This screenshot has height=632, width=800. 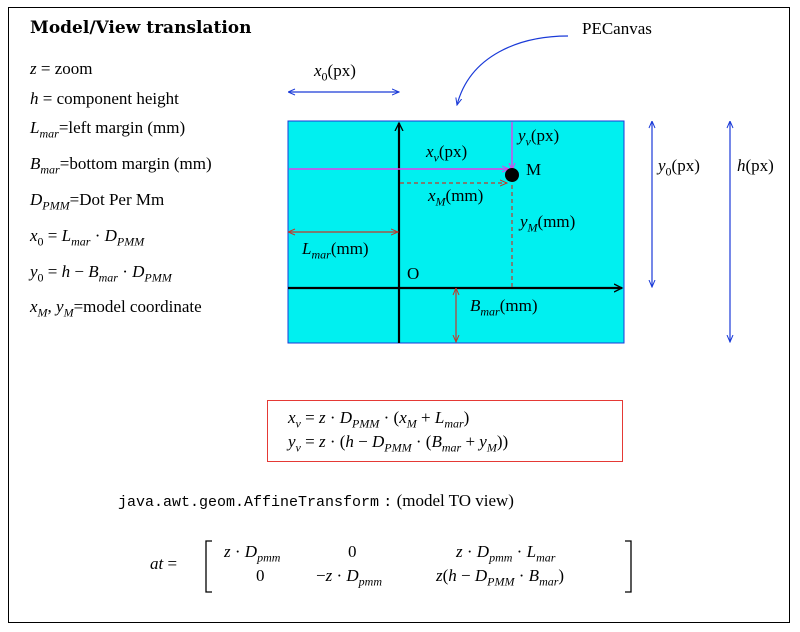 What do you see at coordinates (504, 307) in the screenshot?
I see `bmar-label: Bmar(mm)` at bounding box center [504, 307].